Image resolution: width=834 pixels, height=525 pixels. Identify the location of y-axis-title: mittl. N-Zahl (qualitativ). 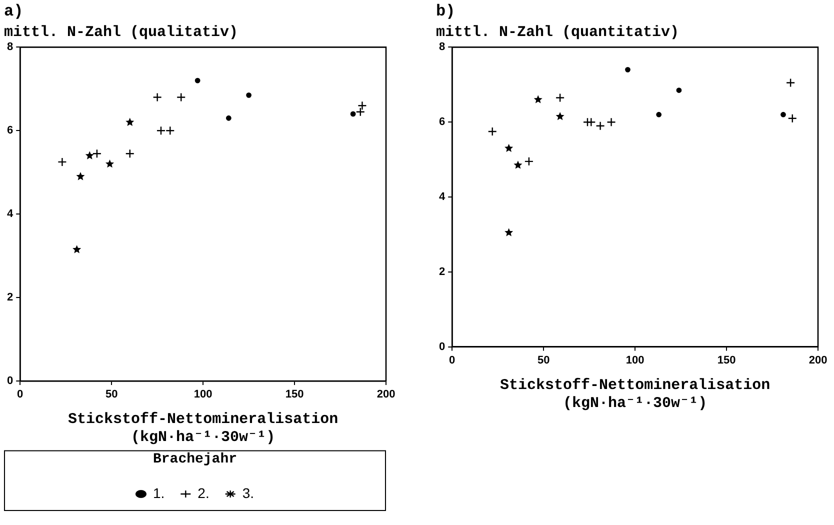
(121, 32).